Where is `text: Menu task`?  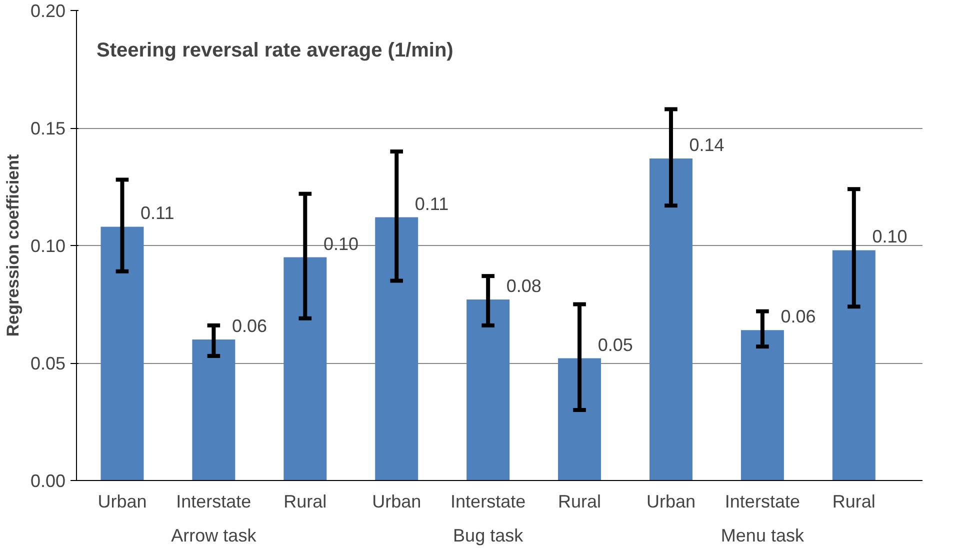
text: Menu task is located at coordinates (762, 536).